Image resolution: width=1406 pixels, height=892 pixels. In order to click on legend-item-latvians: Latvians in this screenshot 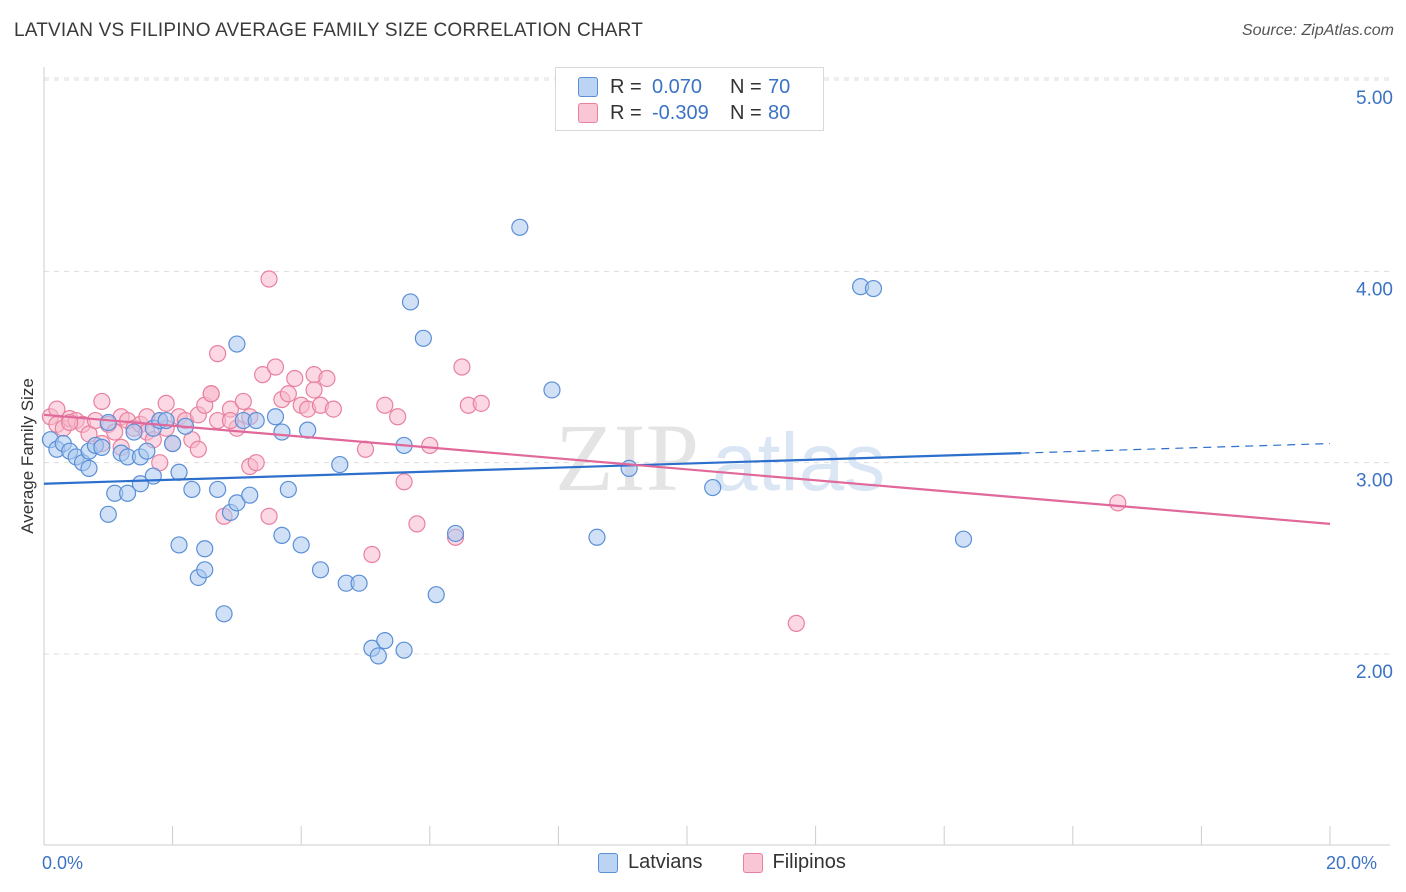, I will do `click(650, 862)`.